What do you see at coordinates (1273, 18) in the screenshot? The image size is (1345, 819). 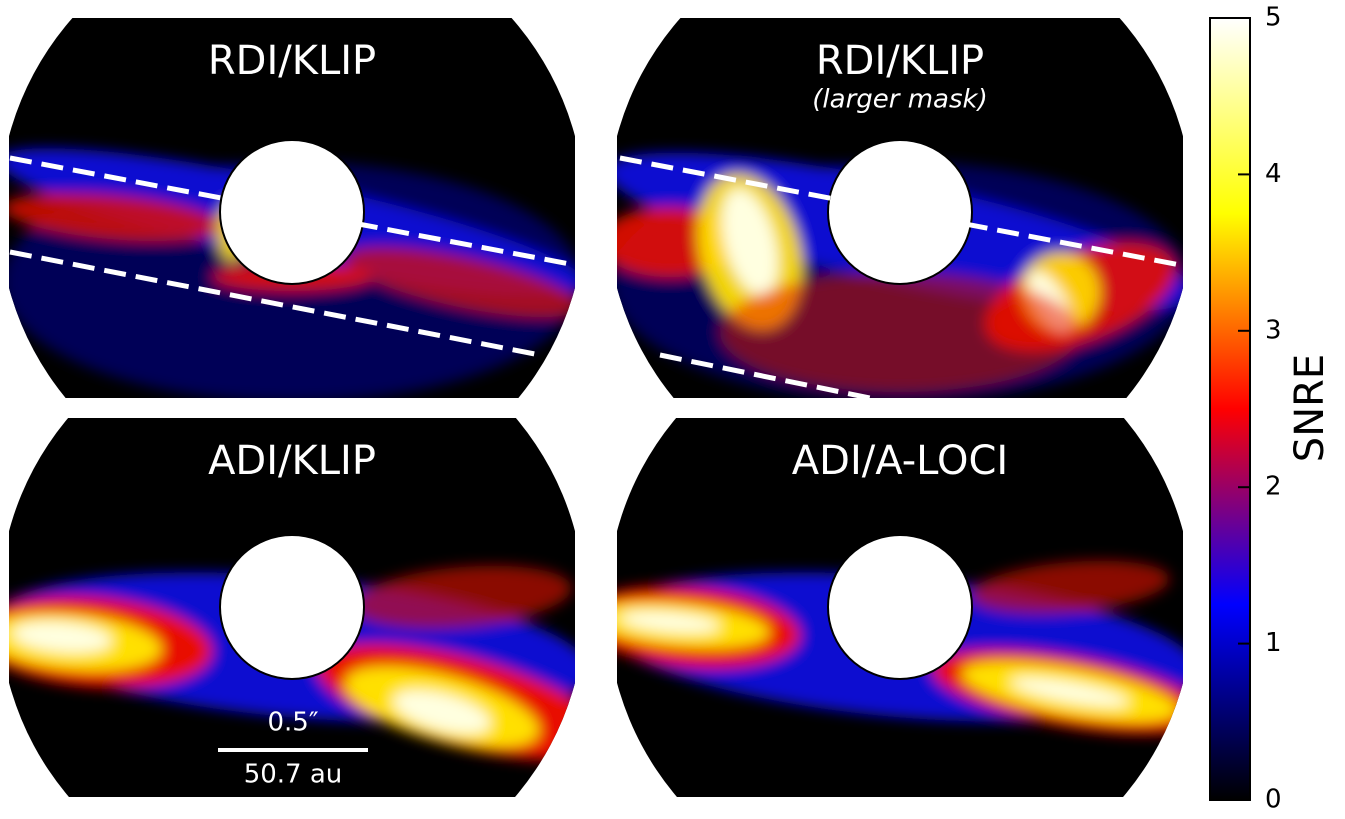 I see `colorbar-tick-label: 5` at bounding box center [1273, 18].